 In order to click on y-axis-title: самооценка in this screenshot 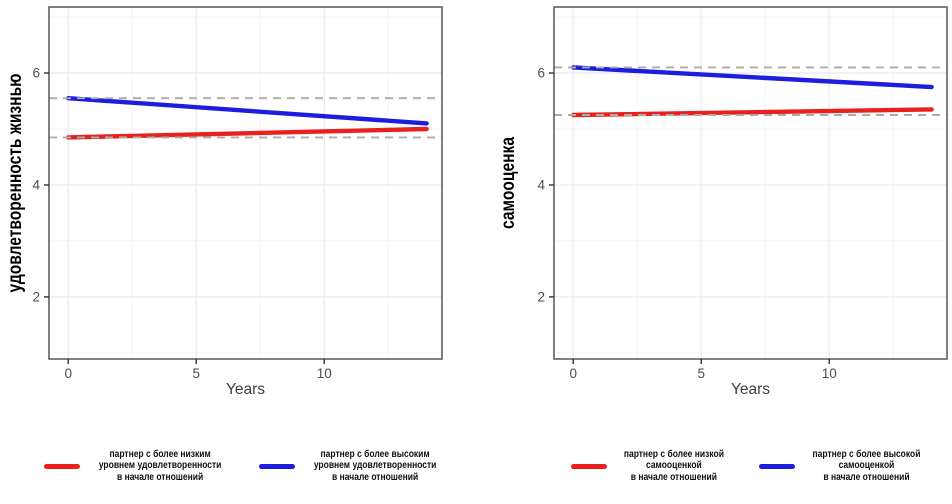, I will do `click(508, 183)`.